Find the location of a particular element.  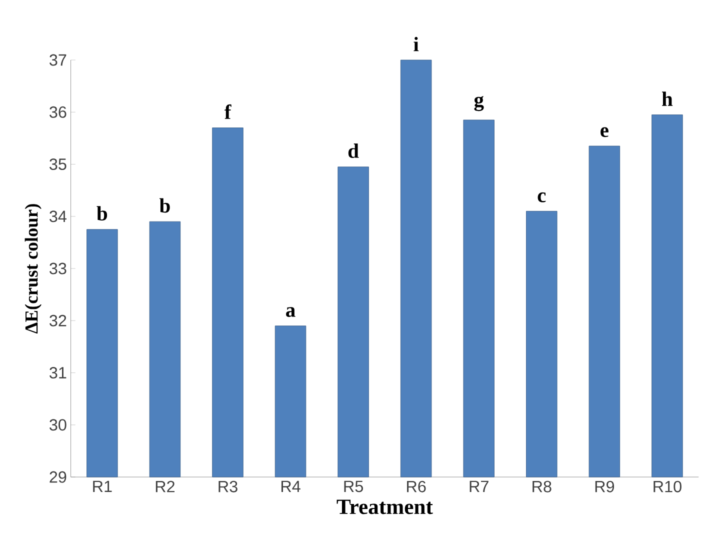

annotation: d is located at coordinates (353, 151).